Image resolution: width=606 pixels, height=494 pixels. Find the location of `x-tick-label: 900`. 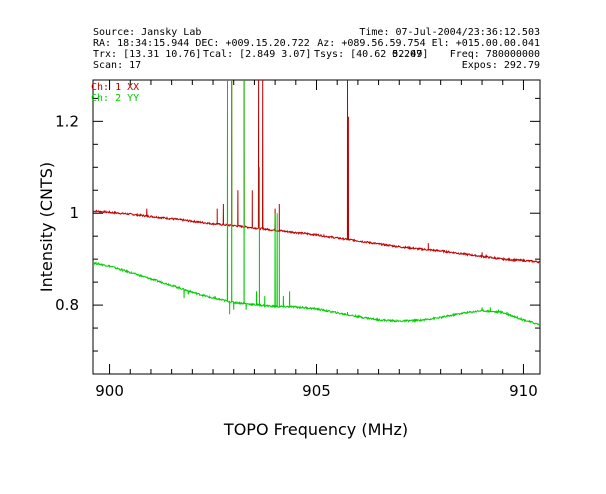

x-tick-label: 900 is located at coordinates (109, 391).